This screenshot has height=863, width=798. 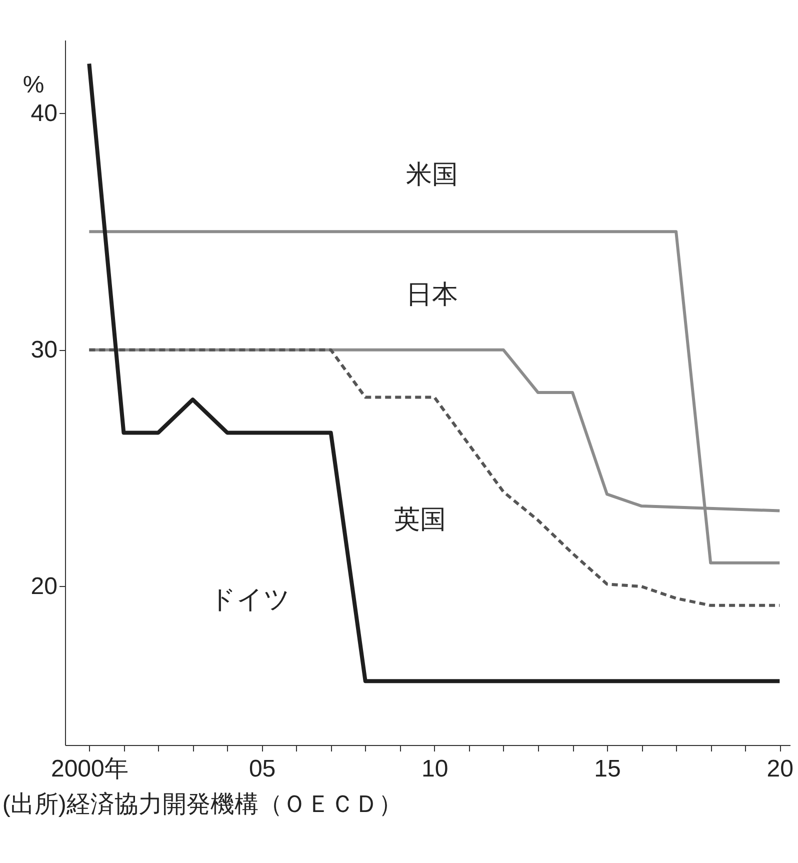 What do you see at coordinates (607, 769) in the screenshot?
I see `x-tick-label: 15` at bounding box center [607, 769].